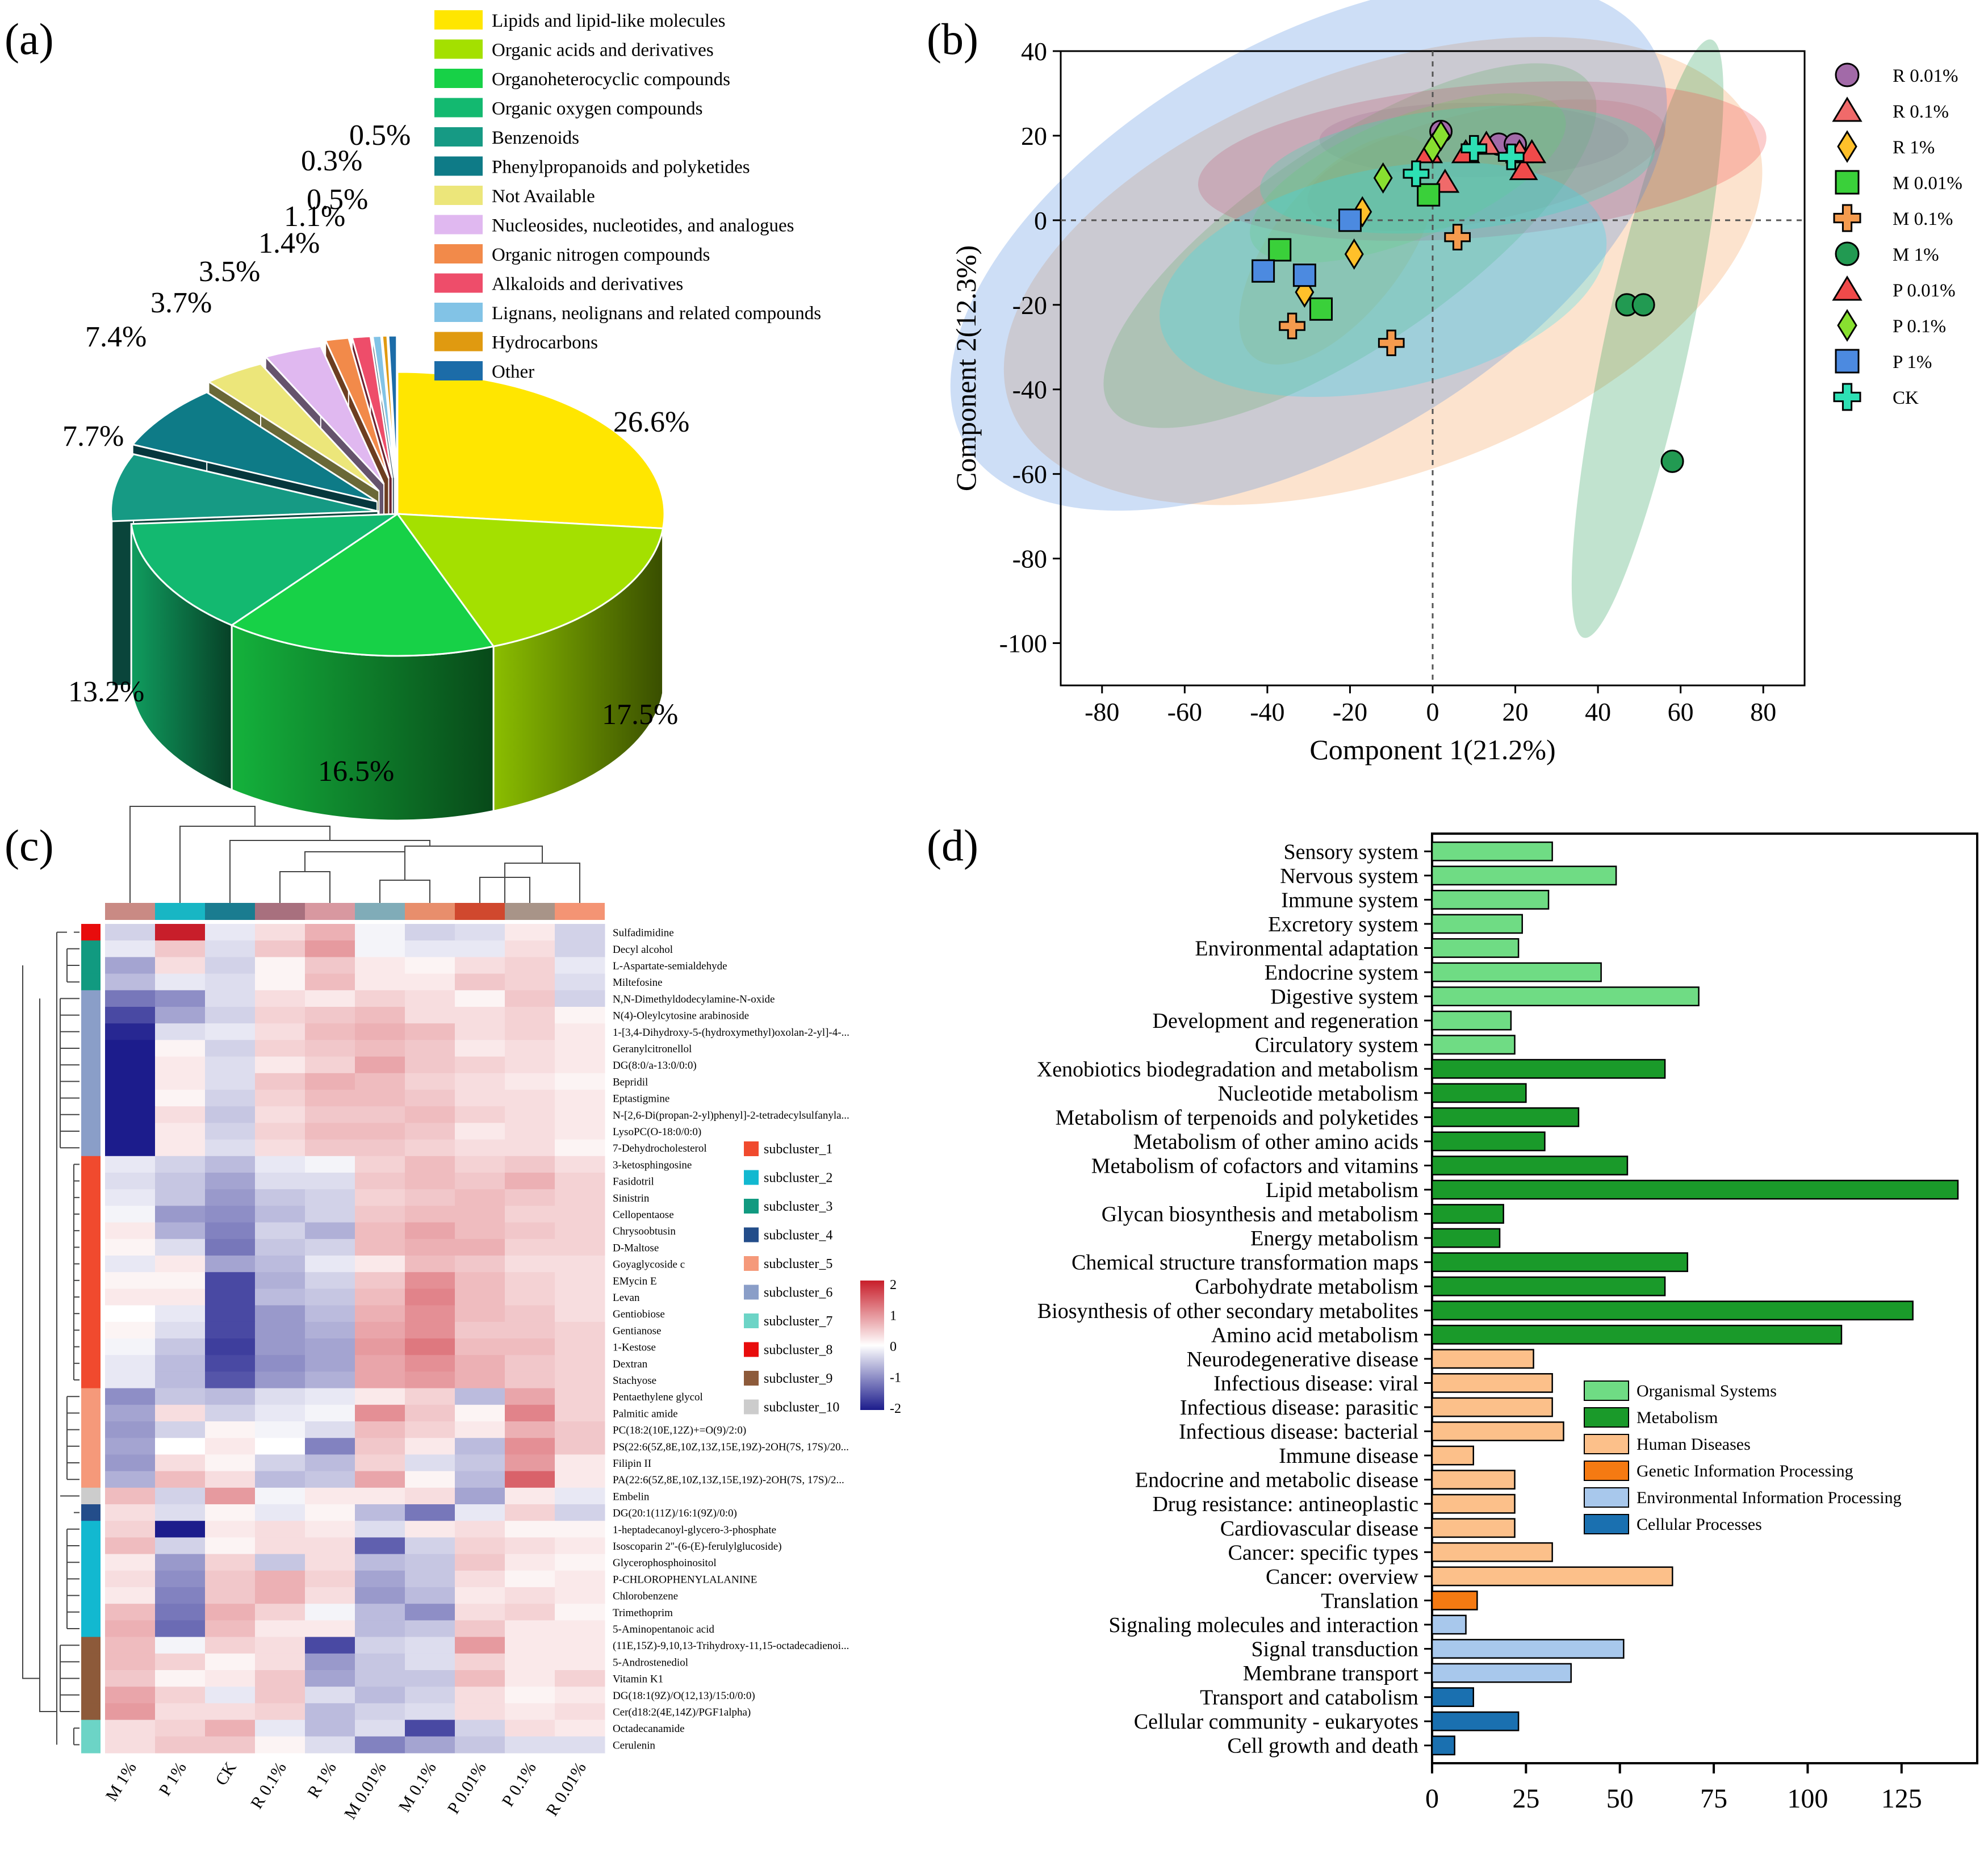 The width and height of the screenshot is (1988, 1866). Describe the element at coordinates (651, 422) in the screenshot. I see `pie-percent-label: 26.6%` at that location.